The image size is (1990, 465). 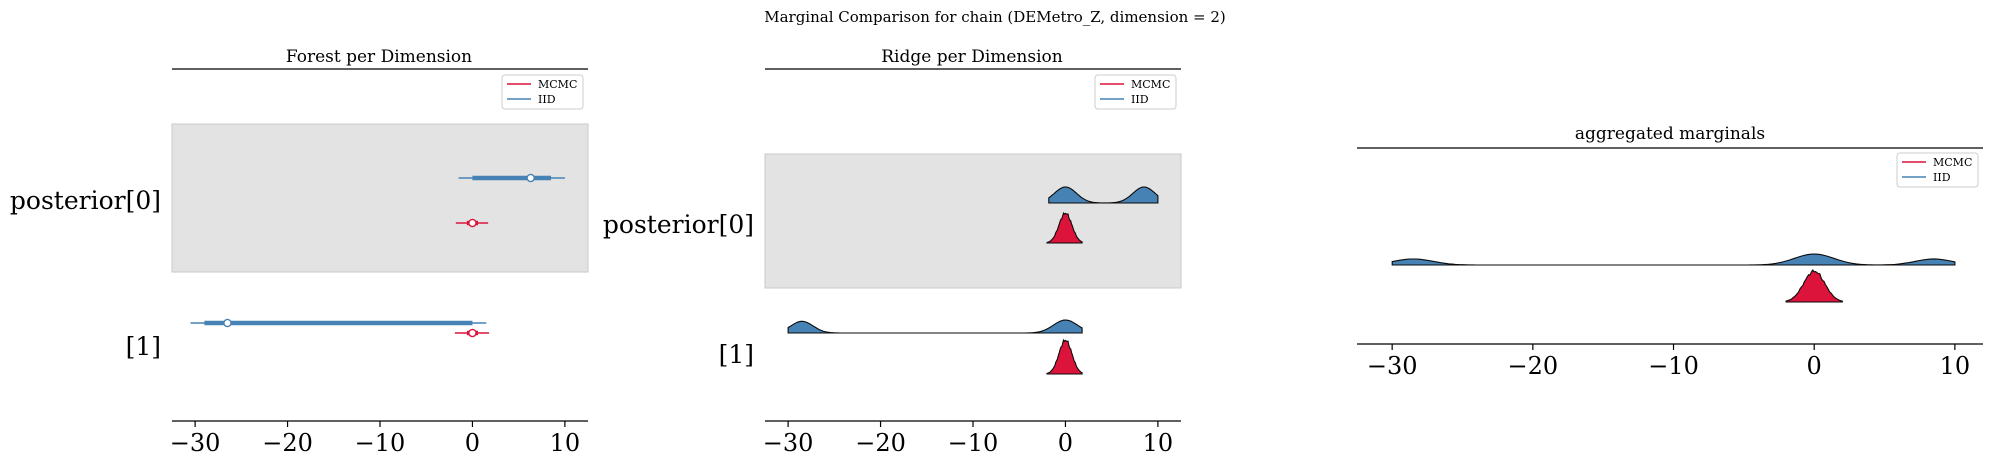 What do you see at coordinates (1673, 259) in the screenshot?
I see `iid-aggregated-ridge` at bounding box center [1673, 259].